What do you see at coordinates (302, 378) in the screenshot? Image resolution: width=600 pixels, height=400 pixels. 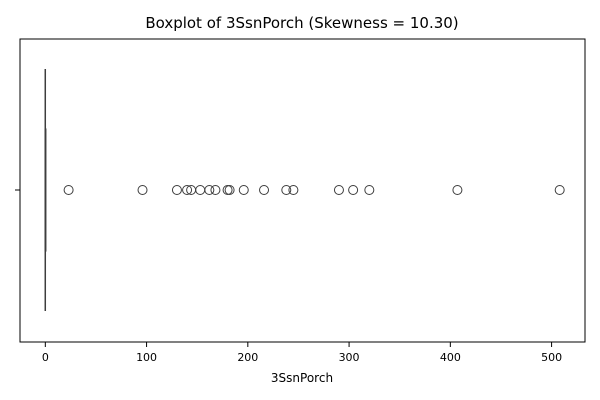 I see `x-axis-label: 3SsnPorch` at bounding box center [302, 378].